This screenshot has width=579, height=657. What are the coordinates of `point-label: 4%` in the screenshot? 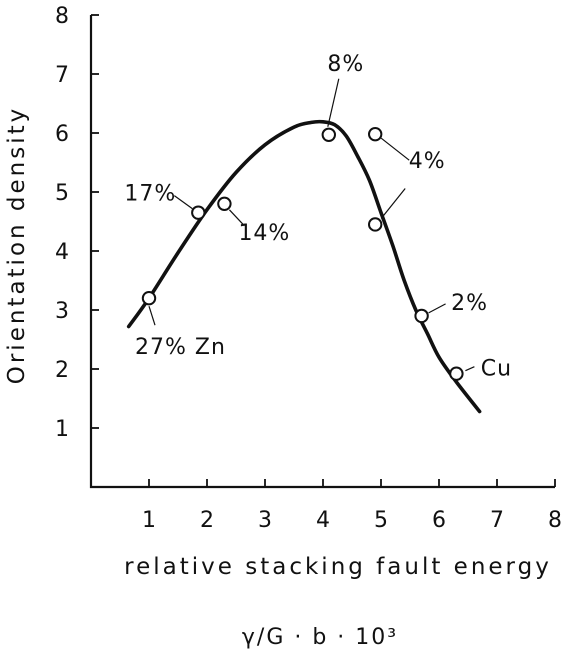 It's located at (427, 161).